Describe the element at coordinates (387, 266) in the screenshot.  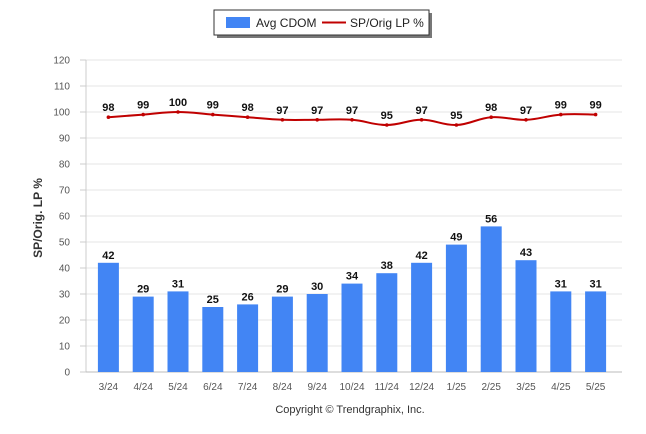
I see `bar-data-label: 38` at that location.